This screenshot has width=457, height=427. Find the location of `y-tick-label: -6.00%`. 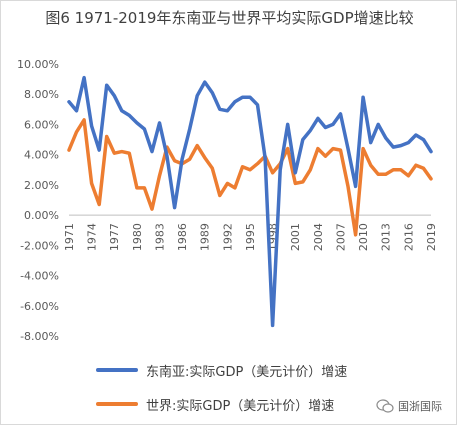

y-tick-label: -6.00% is located at coordinates (39, 306).